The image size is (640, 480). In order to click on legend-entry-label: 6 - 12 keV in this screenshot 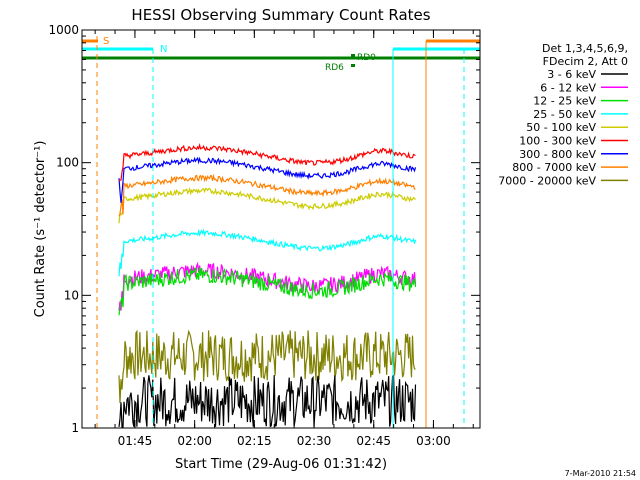, I will do `click(568, 87)`.